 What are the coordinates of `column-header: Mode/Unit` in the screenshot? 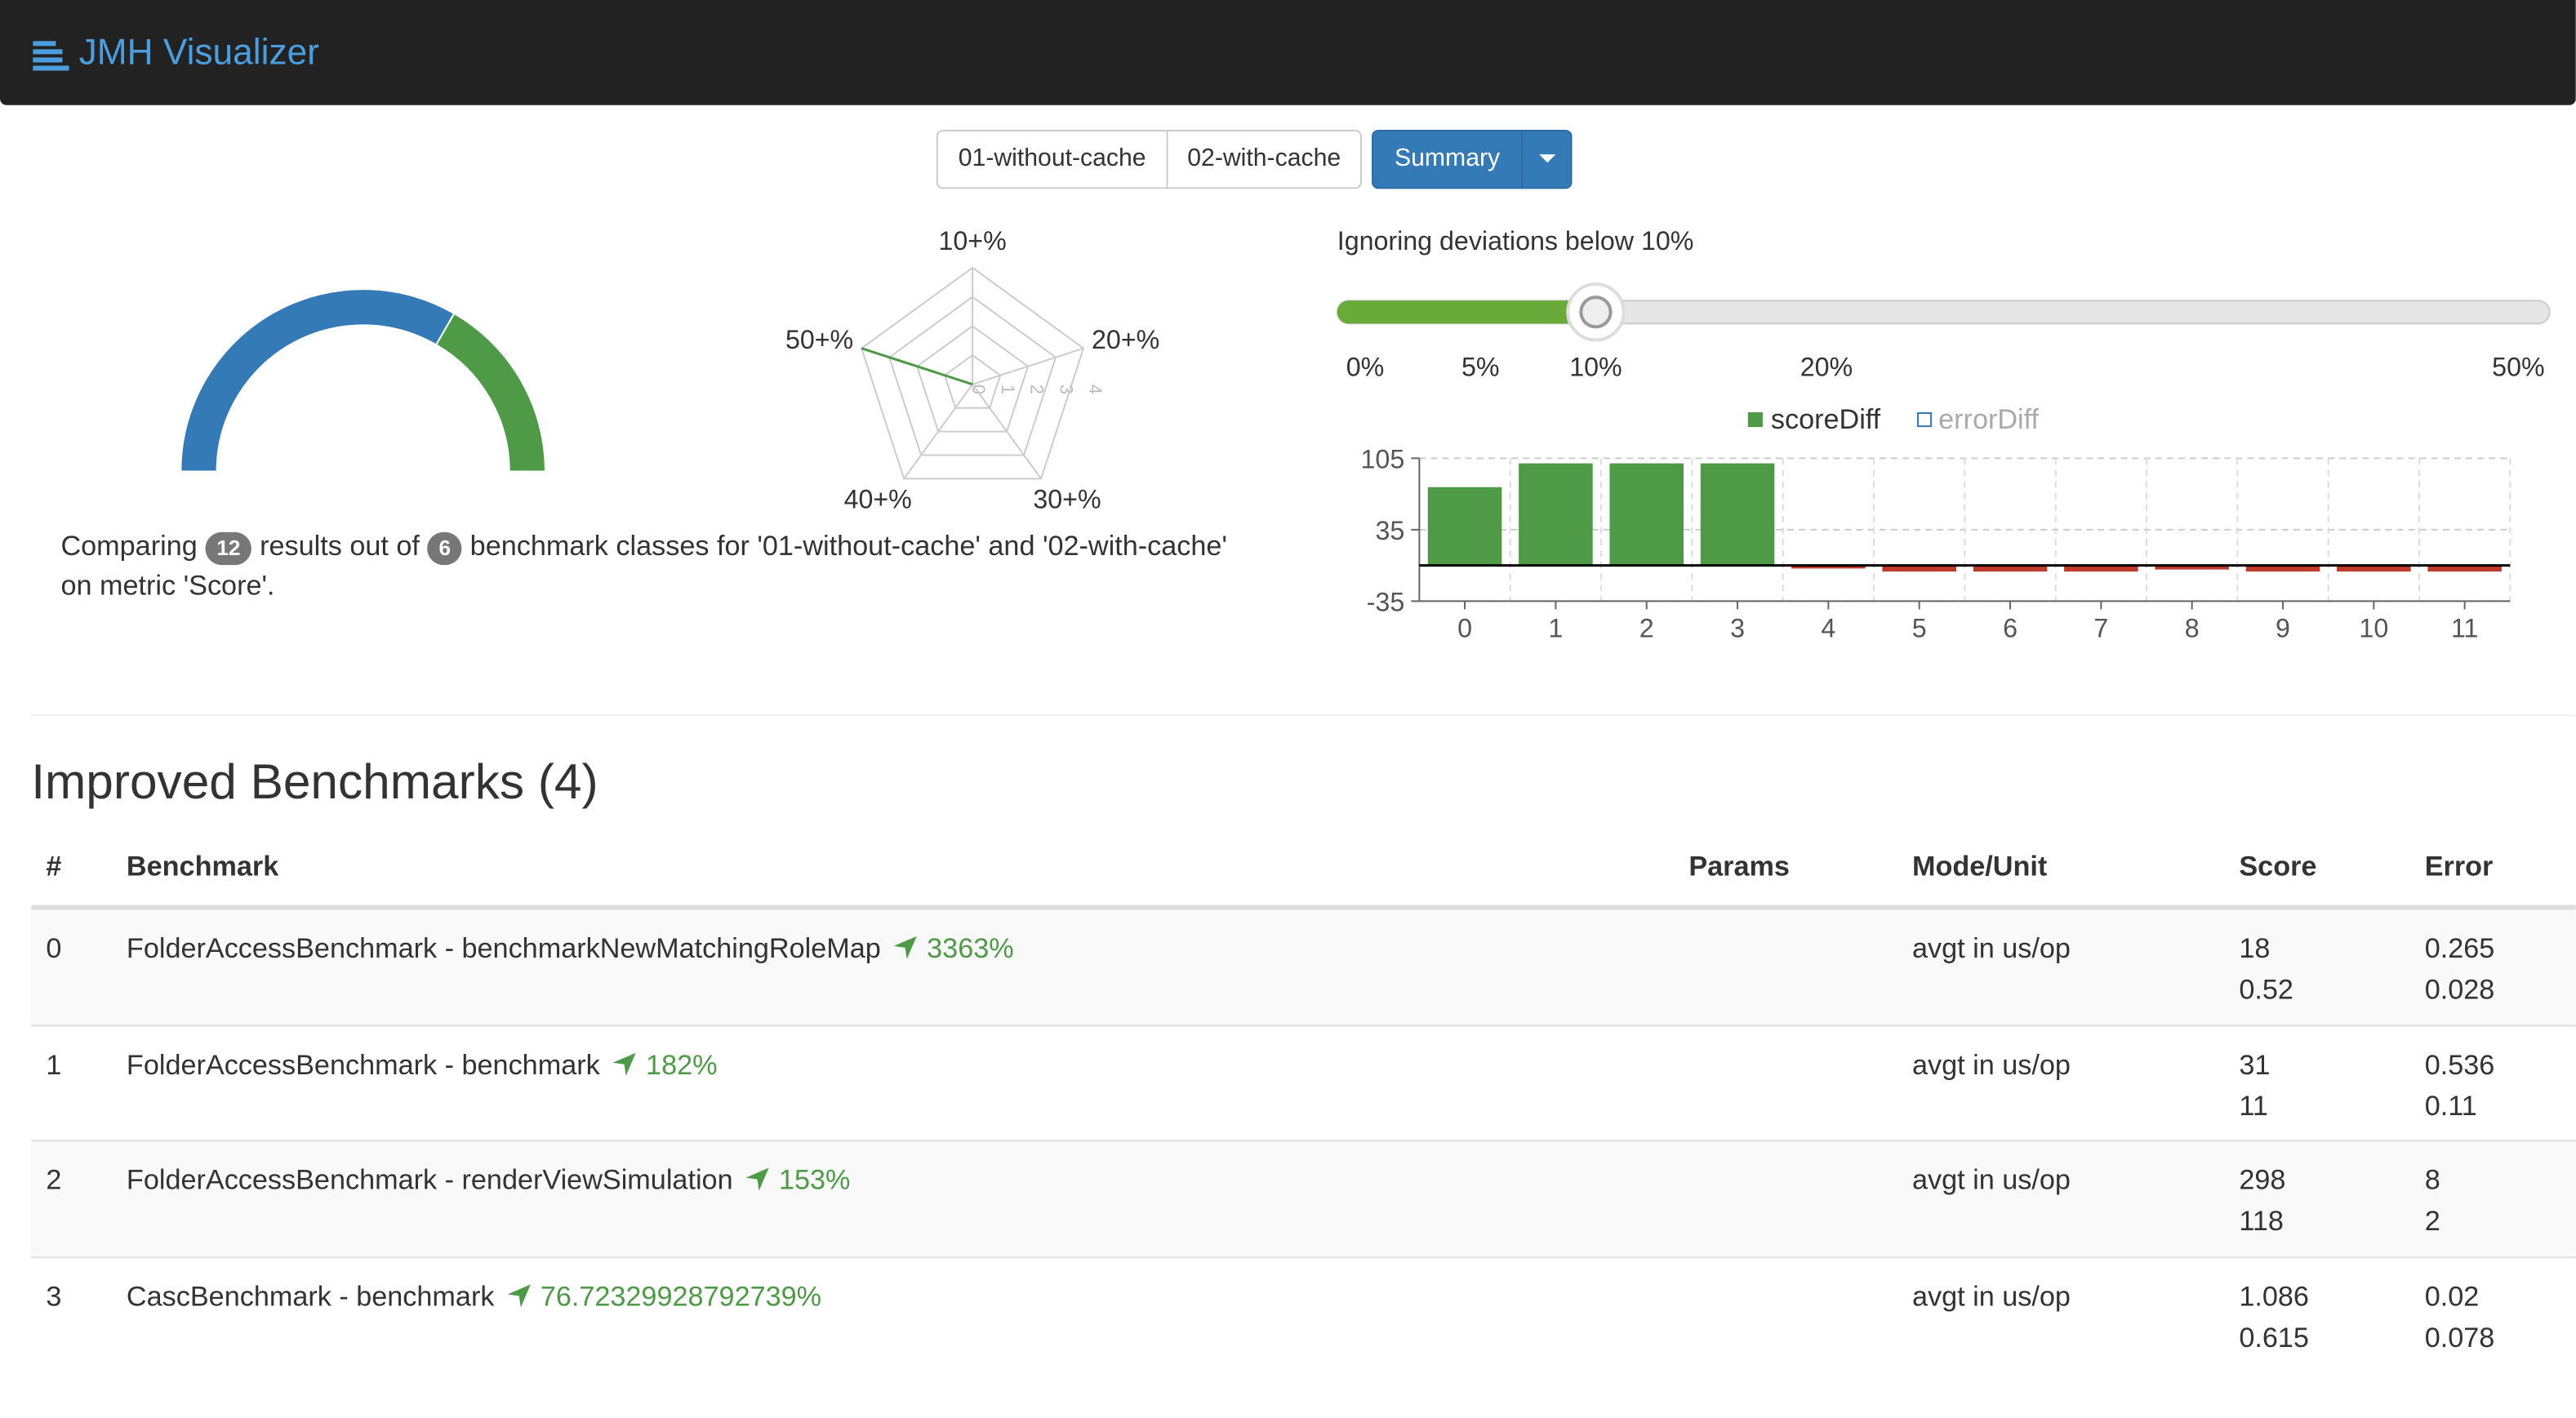 It's located at (1979, 866).